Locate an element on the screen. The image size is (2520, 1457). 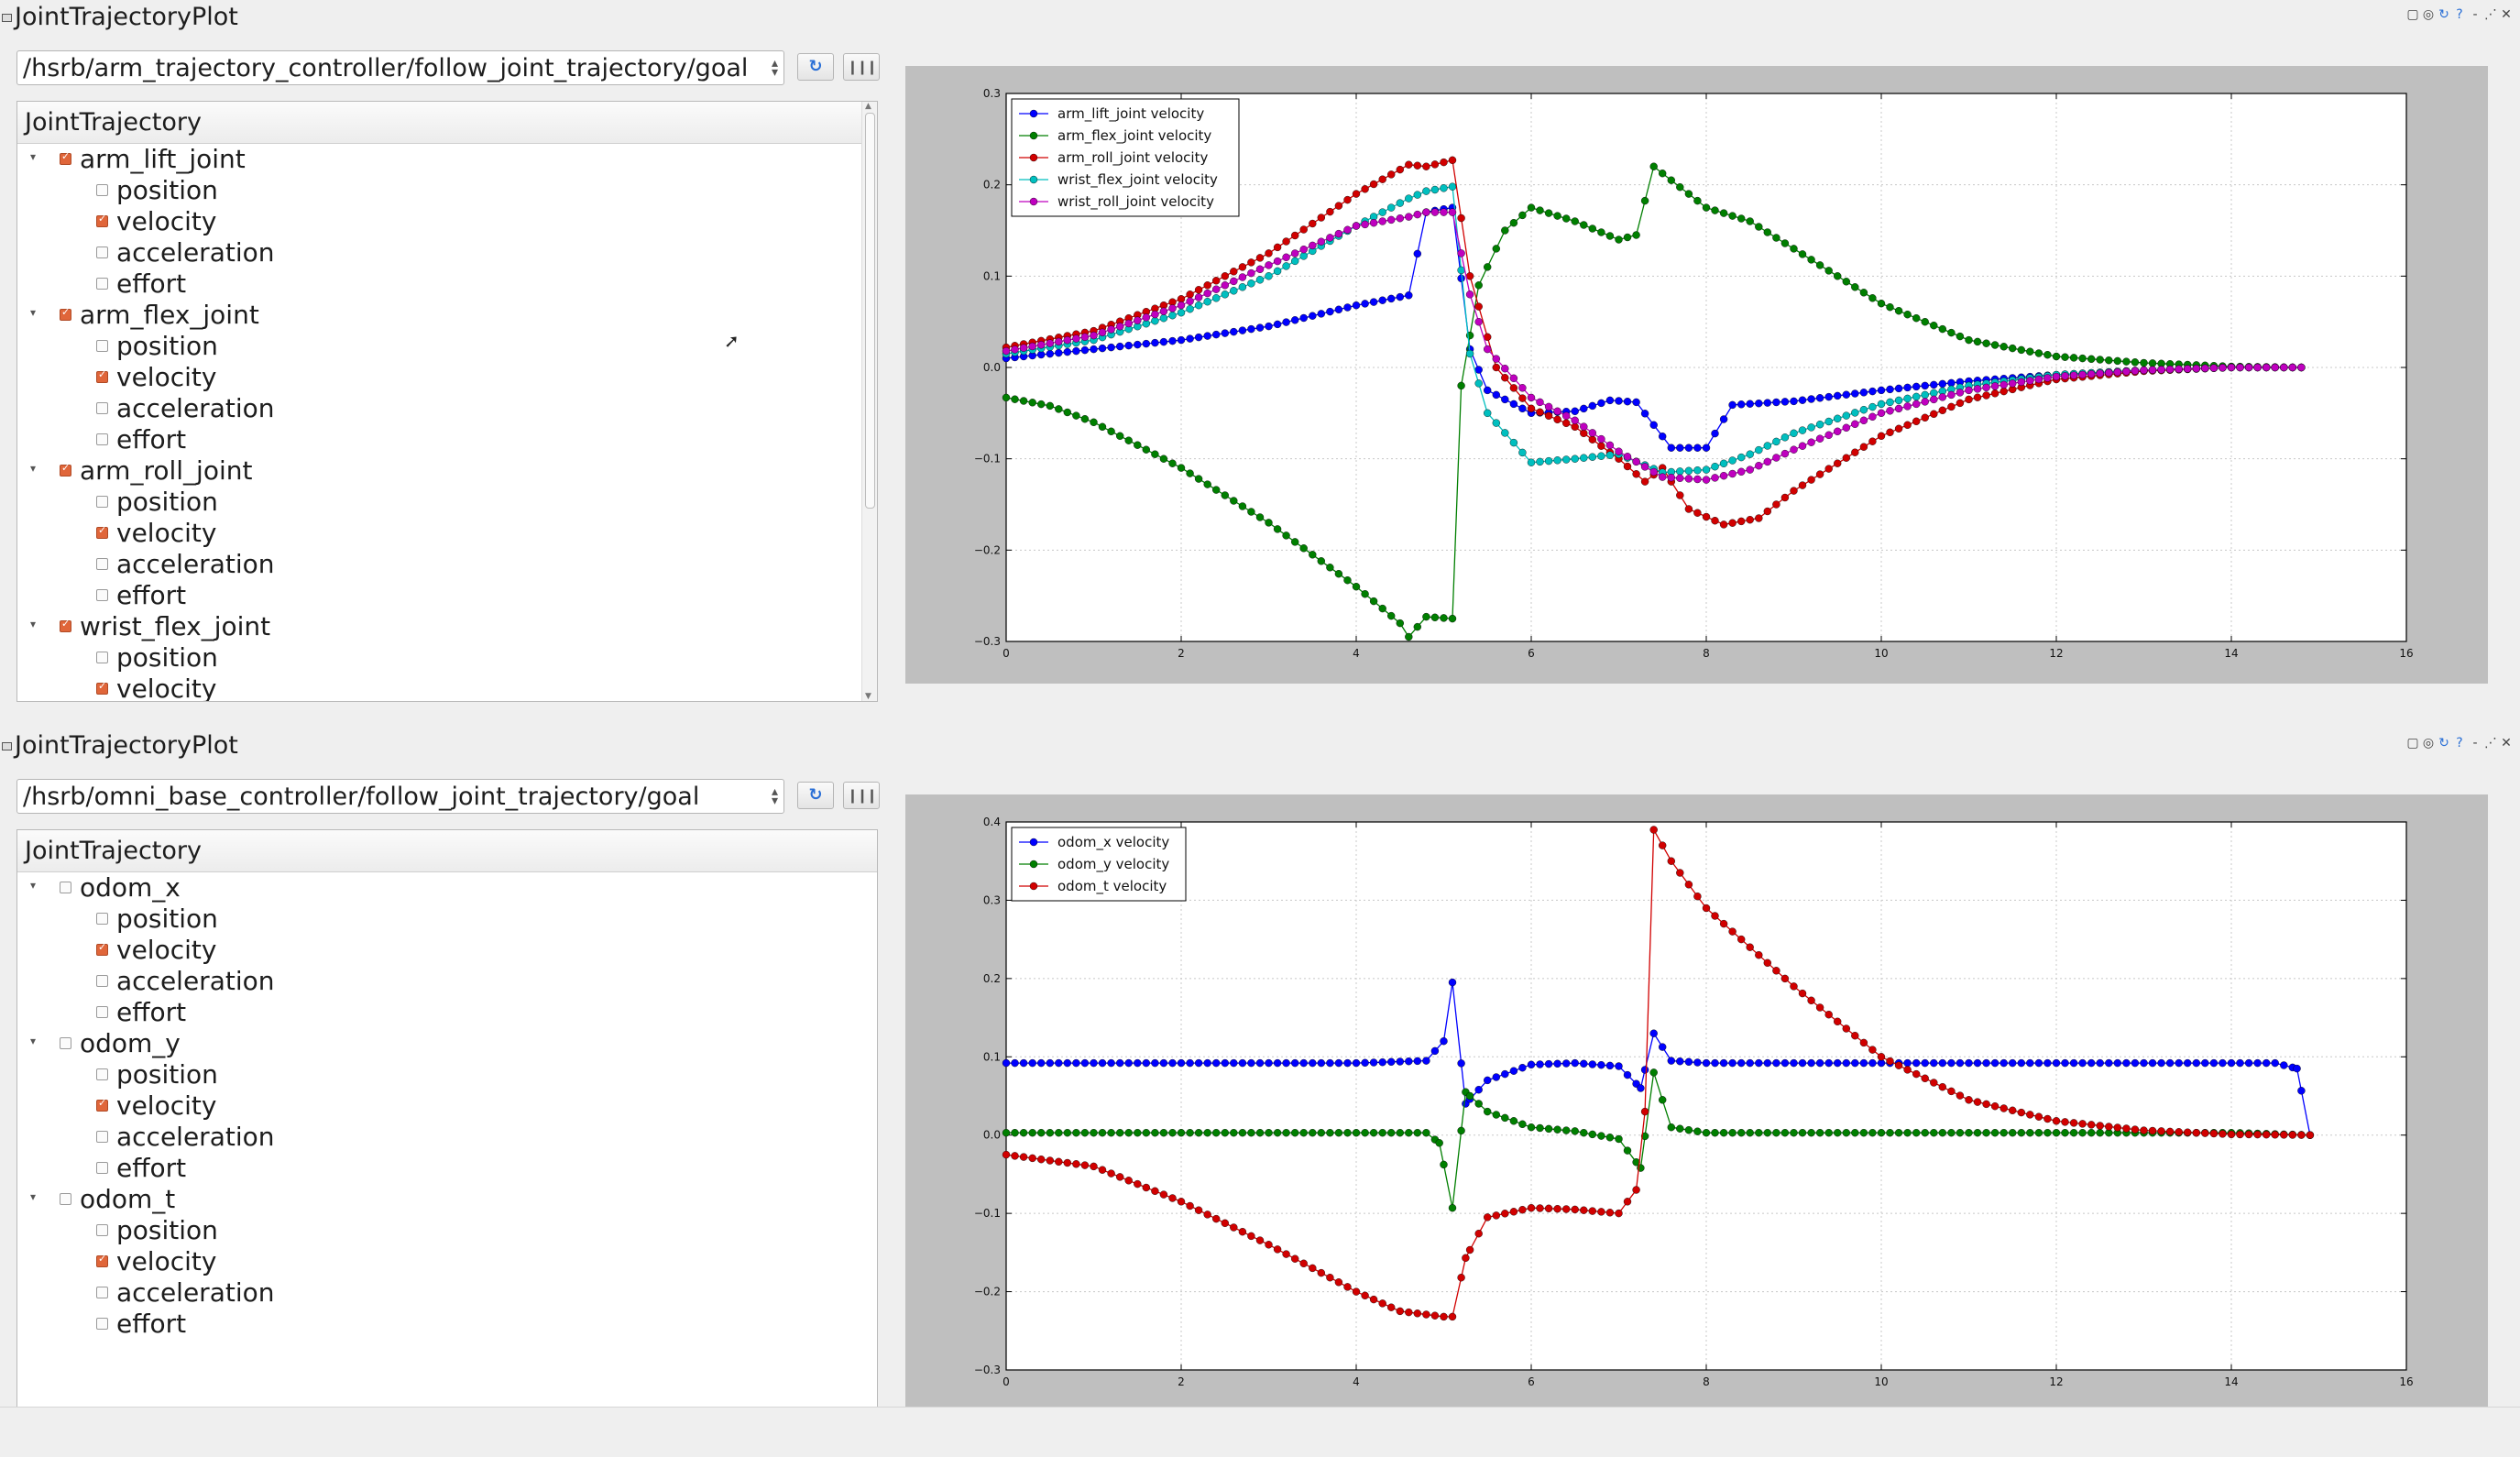
tree-item-odom_t-position: position is located at coordinates (438, 1230).